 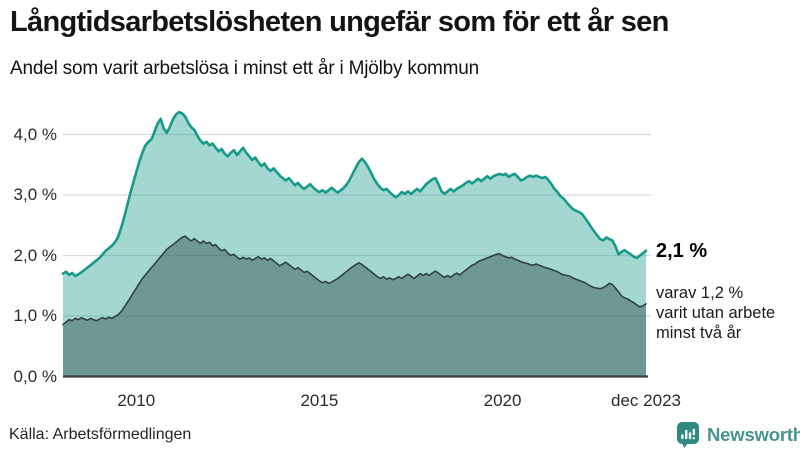 What do you see at coordinates (100, 434) in the screenshot?
I see `source-note: Källa: Arbetsförmedlingen` at bounding box center [100, 434].